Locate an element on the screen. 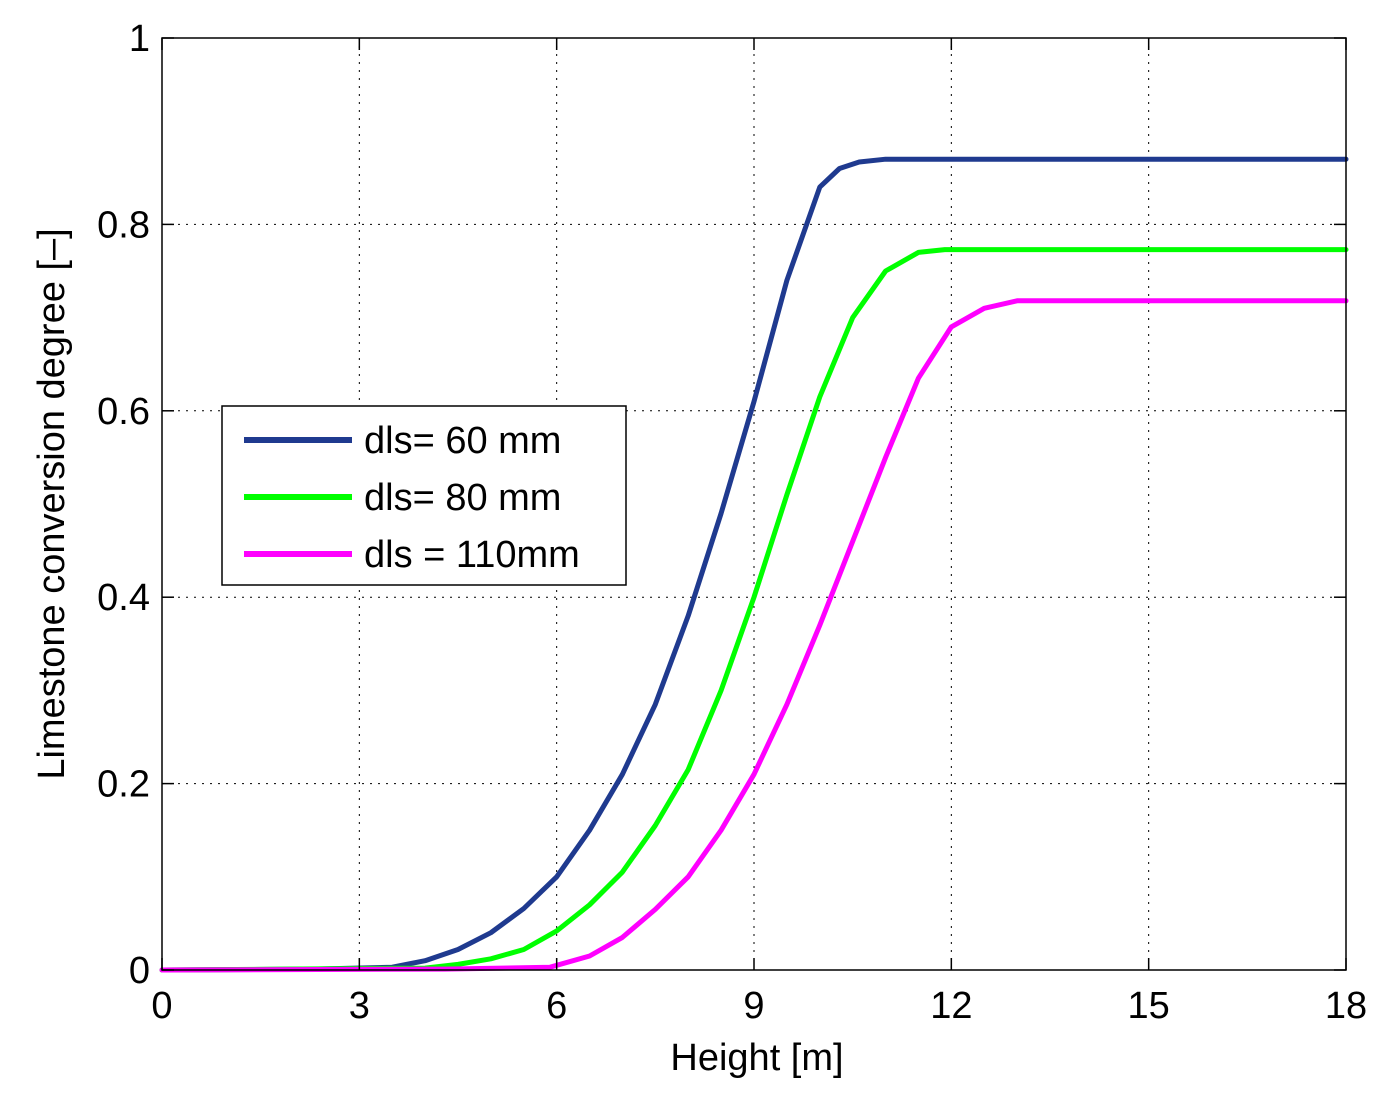  legend: dls= 60 mm dls= 80 mm dls = 110mm is located at coordinates (424, 495).